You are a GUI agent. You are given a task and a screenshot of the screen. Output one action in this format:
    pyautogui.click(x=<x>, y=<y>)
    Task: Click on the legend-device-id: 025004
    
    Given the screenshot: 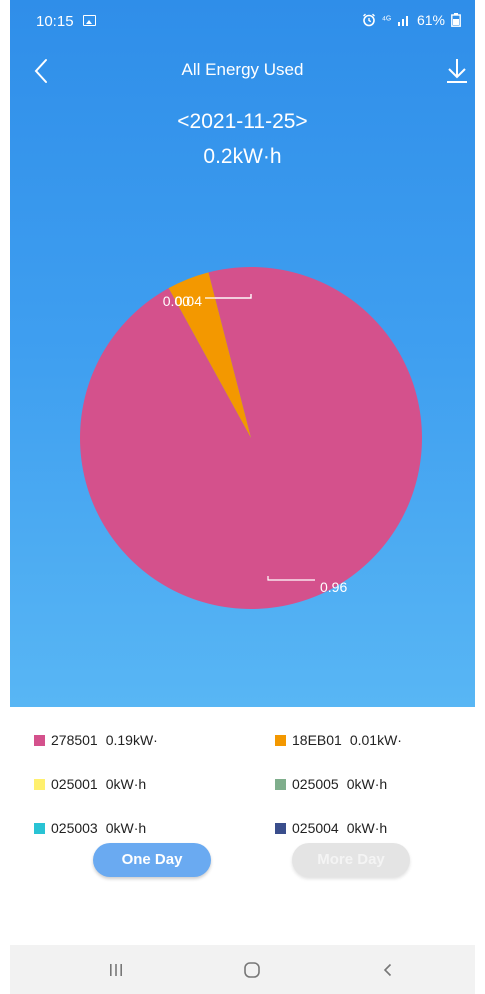 What is the action you would take?
    pyautogui.click(x=315, y=828)
    